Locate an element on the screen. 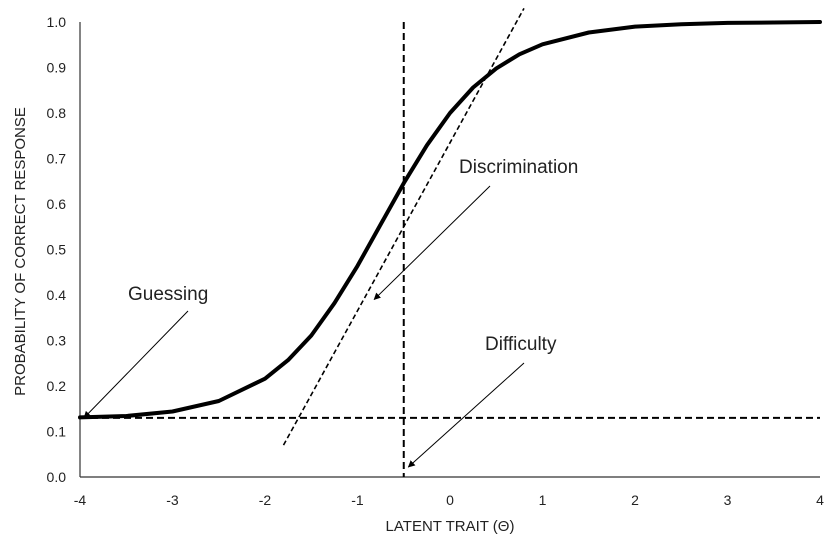 This screenshot has height=544, width=838. x-tick-label: 3 is located at coordinates (728, 500).